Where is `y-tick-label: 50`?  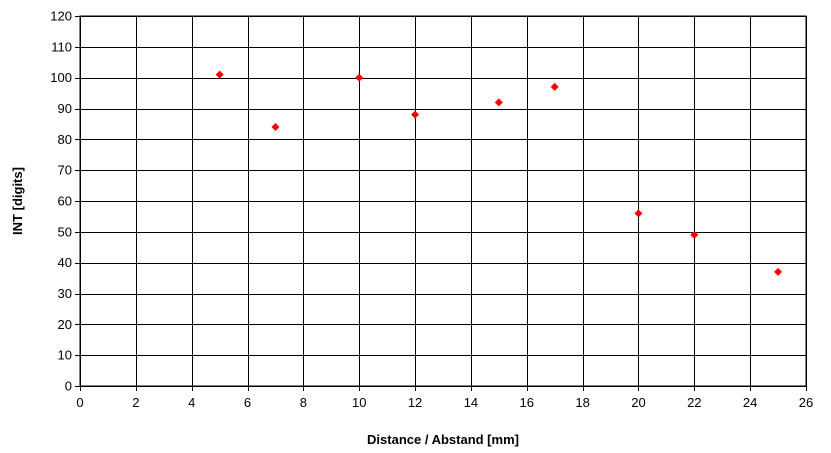
y-tick-label: 50 is located at coordinates (65, 231).